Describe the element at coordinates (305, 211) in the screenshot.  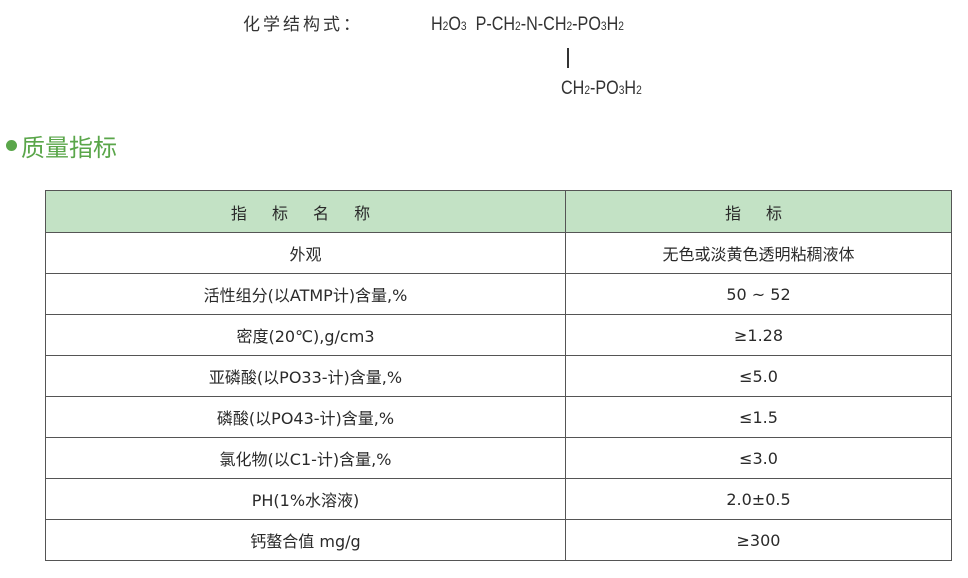
I see `header-name: 指 标 名 称` at that location.